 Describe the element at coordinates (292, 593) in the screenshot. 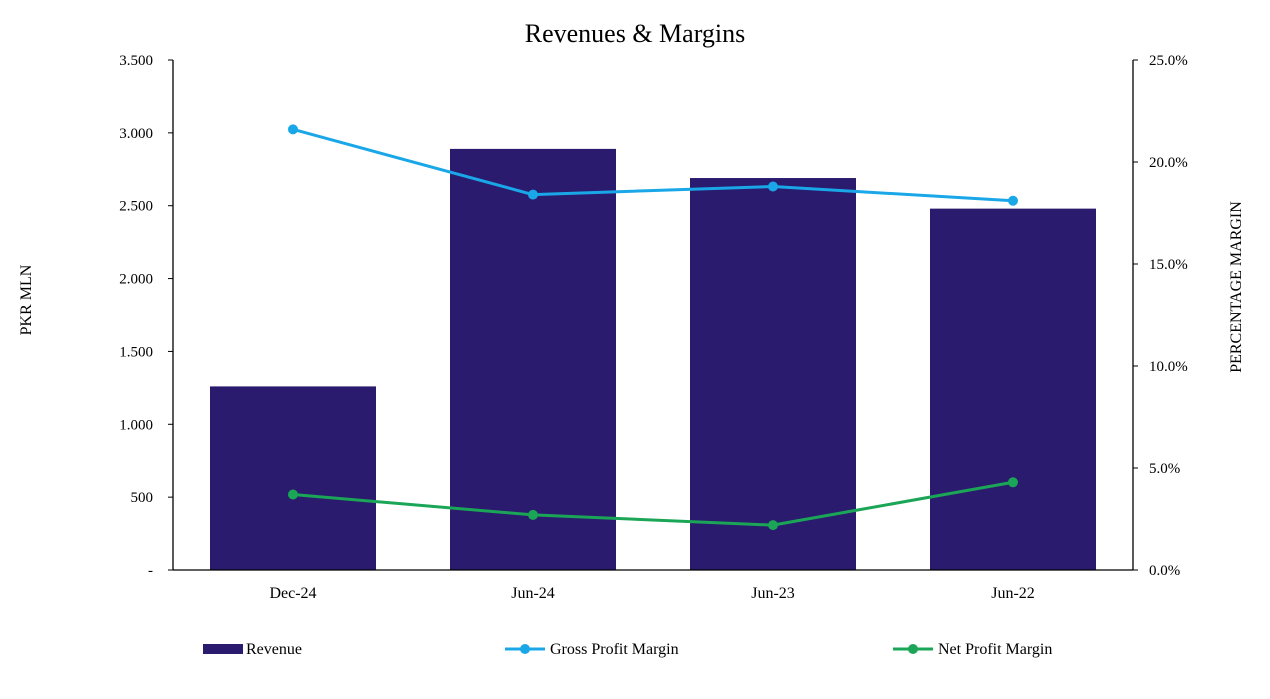

I see `x-tick-label: Dec-24` at that location.